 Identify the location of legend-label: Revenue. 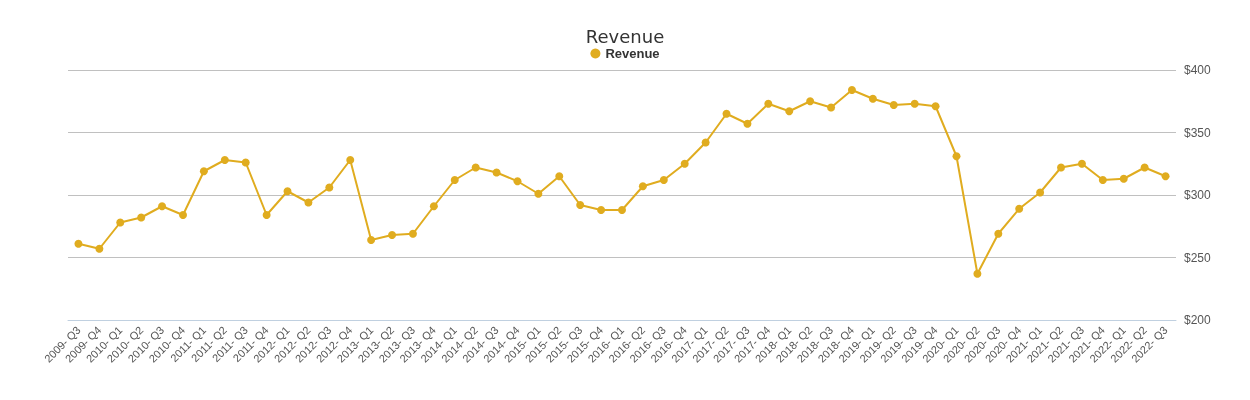
(632, 53).